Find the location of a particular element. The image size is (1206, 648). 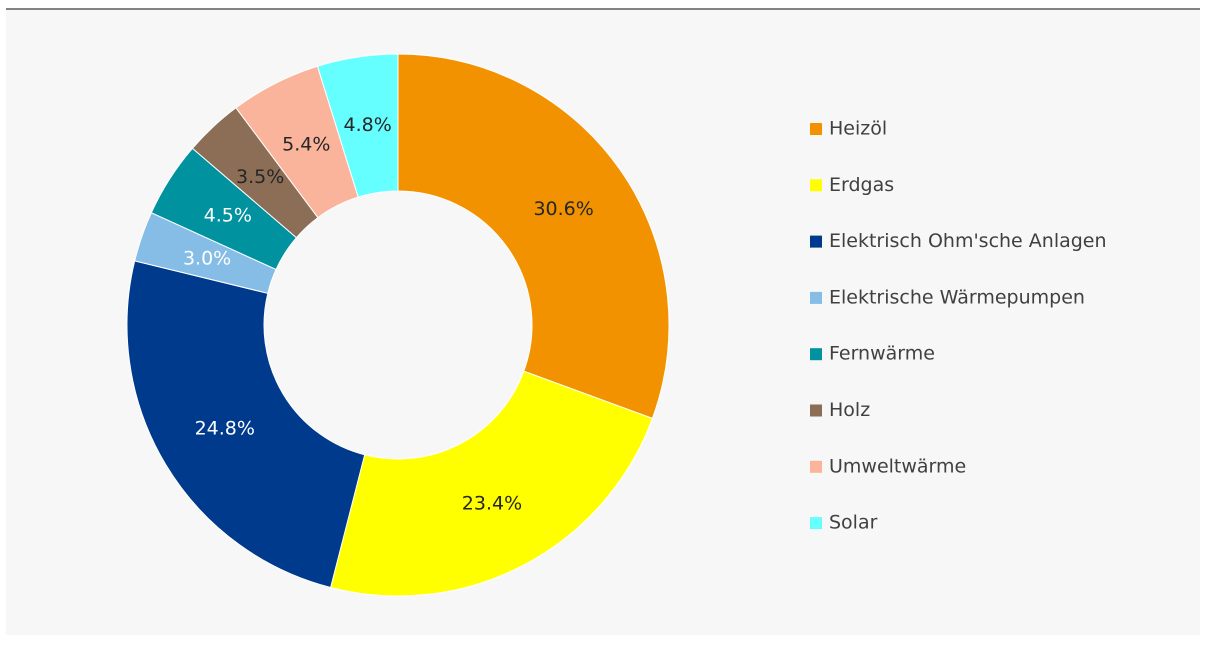

data-label: 5.4% is located at coordinates (306, 145).